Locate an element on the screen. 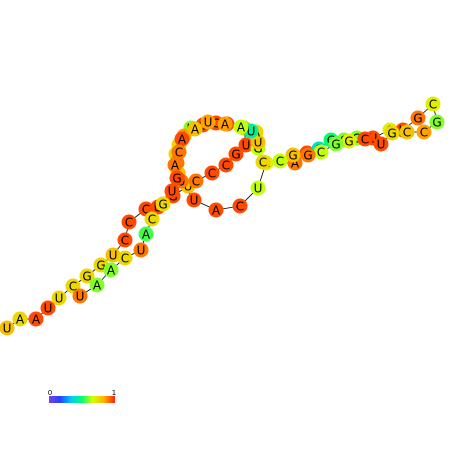 This screenshot has height=452, width=452. color-scale-legend: 0 1 is located at coordinates (82, 396).